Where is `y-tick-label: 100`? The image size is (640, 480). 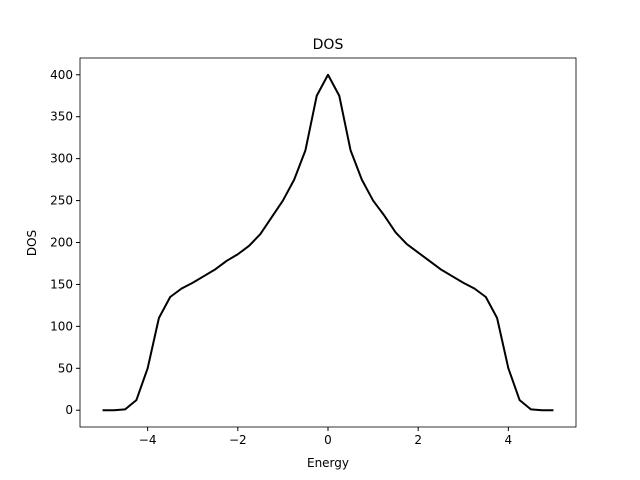 y-tick-label: 100 is located at coordinates (61, 326).